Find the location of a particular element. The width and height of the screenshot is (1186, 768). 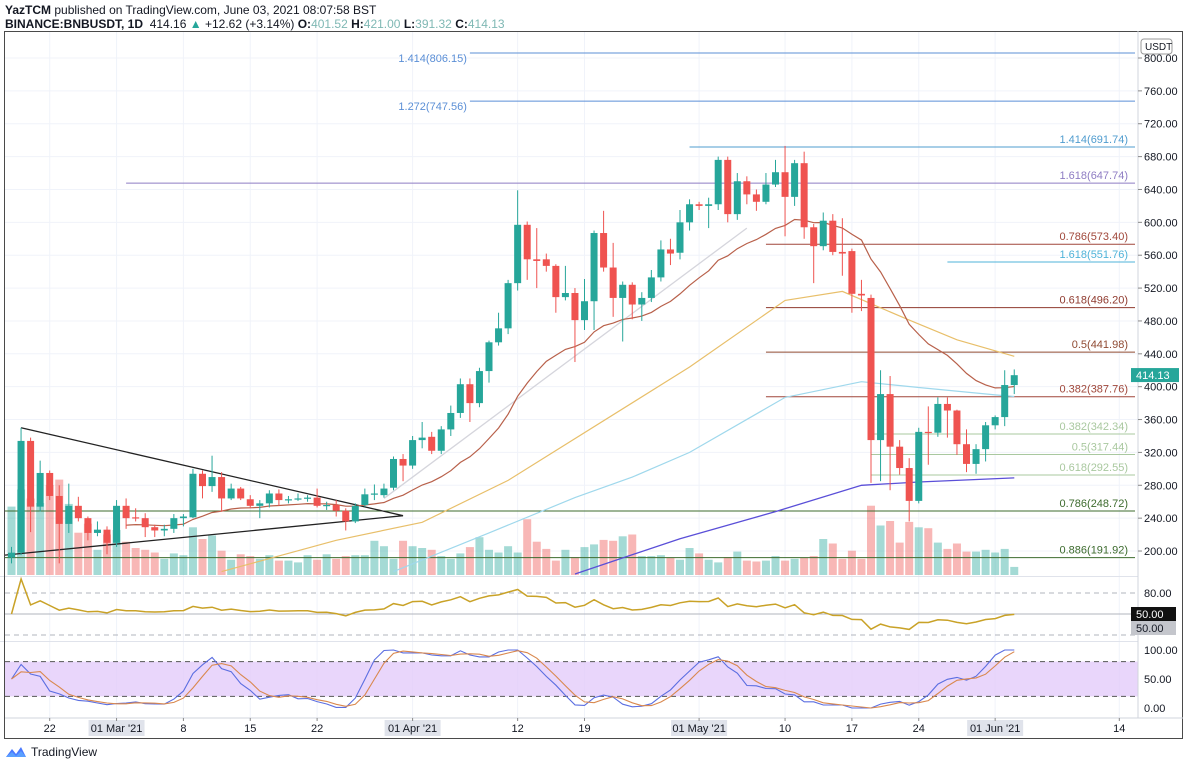

currency-badge is located at coordinates (1156, 46).